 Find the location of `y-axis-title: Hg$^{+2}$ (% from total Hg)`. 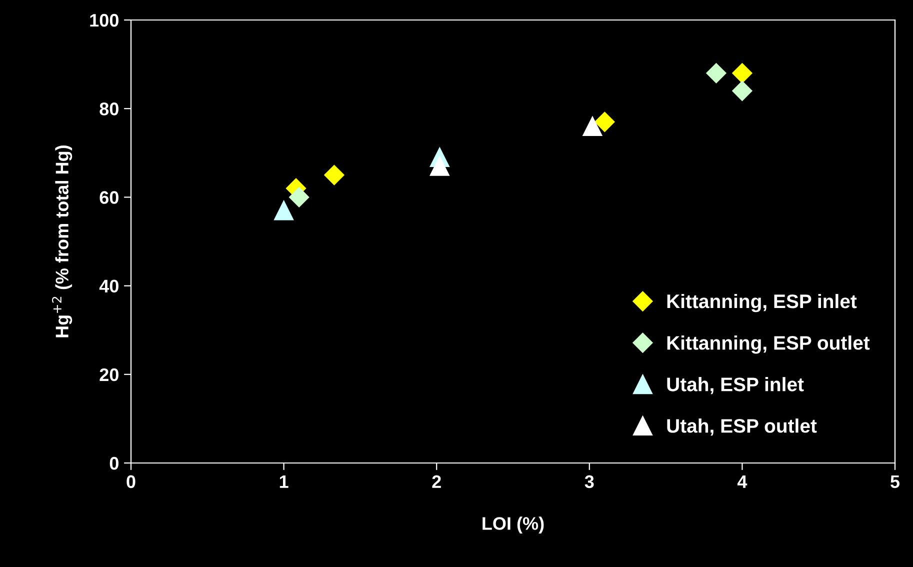

y-axis-title: Hg$^{+2}$ (% from total Hg) is located at coordinates (62, 242).